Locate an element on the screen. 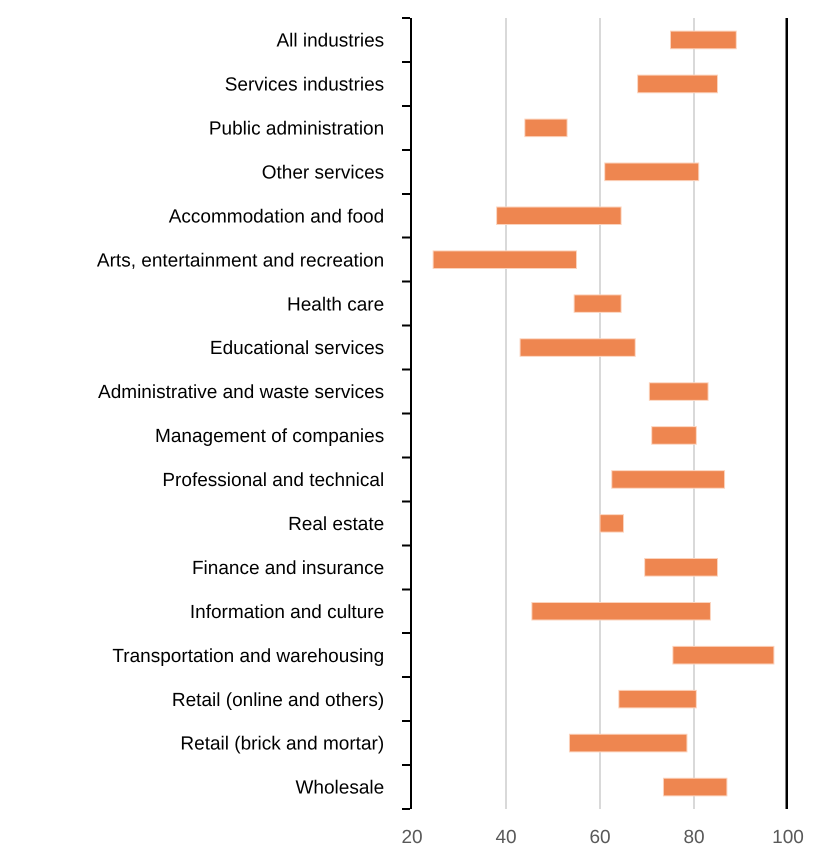 The height and width of the screenshot is (853, 831). y-tick-label: Public administration is located at coordinates (296, 129).